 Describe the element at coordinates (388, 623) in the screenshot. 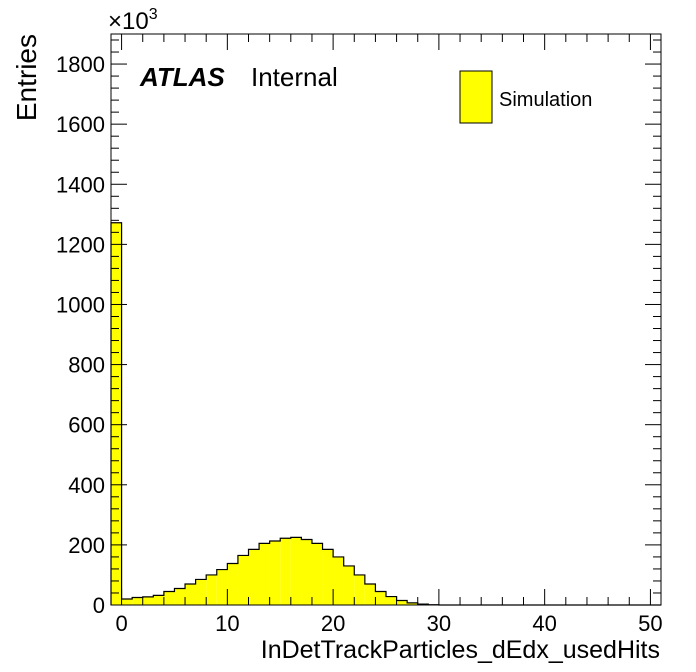

I see `x-tick-labels: 0 10 20 30 40 50` at that location.